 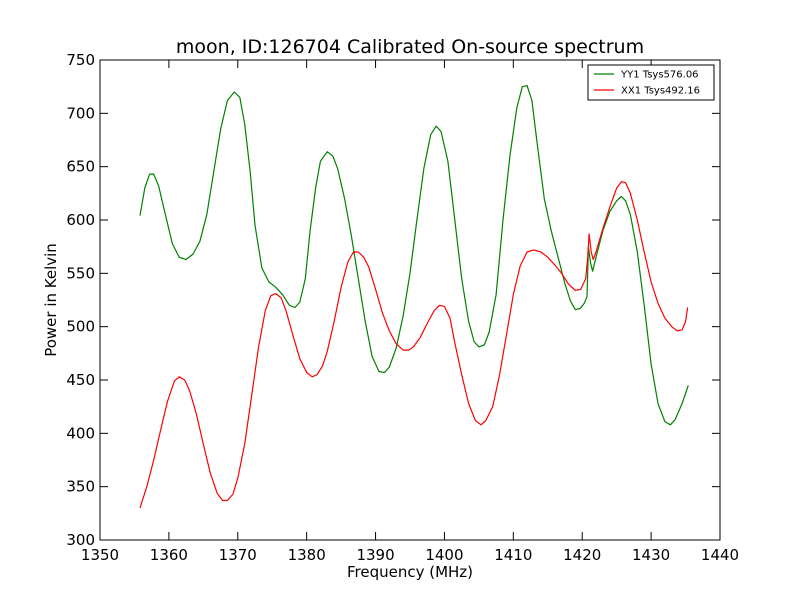 I want to click on x-tick-label: 1350, so click(x=100, y=555).